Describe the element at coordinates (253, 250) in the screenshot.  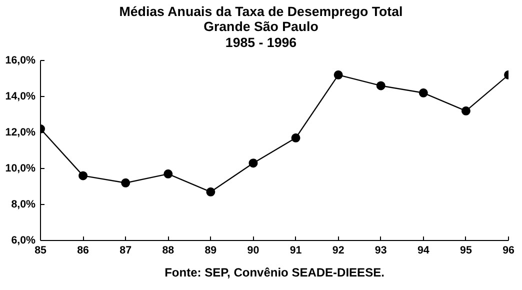
I see `x-tick-label: 90` at that location.